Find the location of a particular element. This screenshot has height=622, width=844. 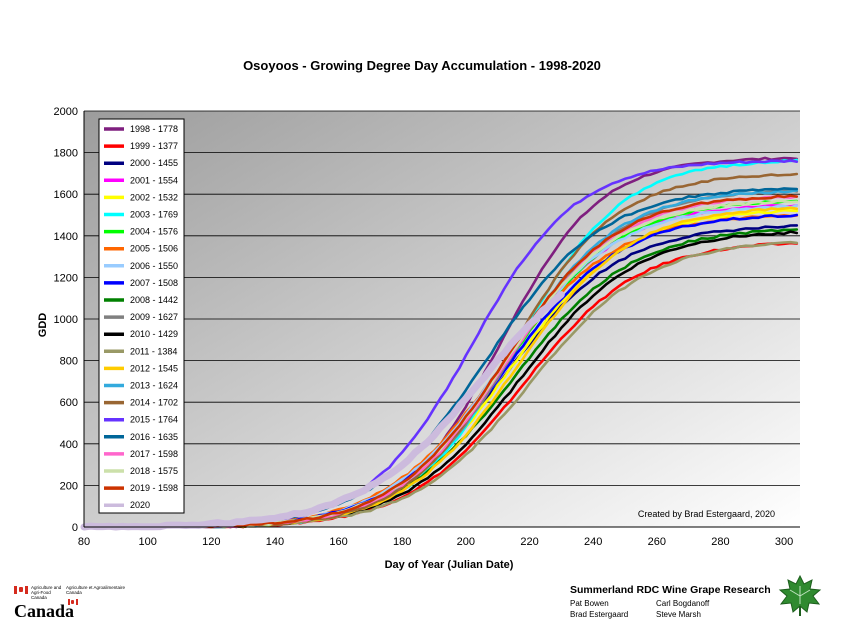

legend-label: 2004 - 1576 is located at coordinates (154, 232).